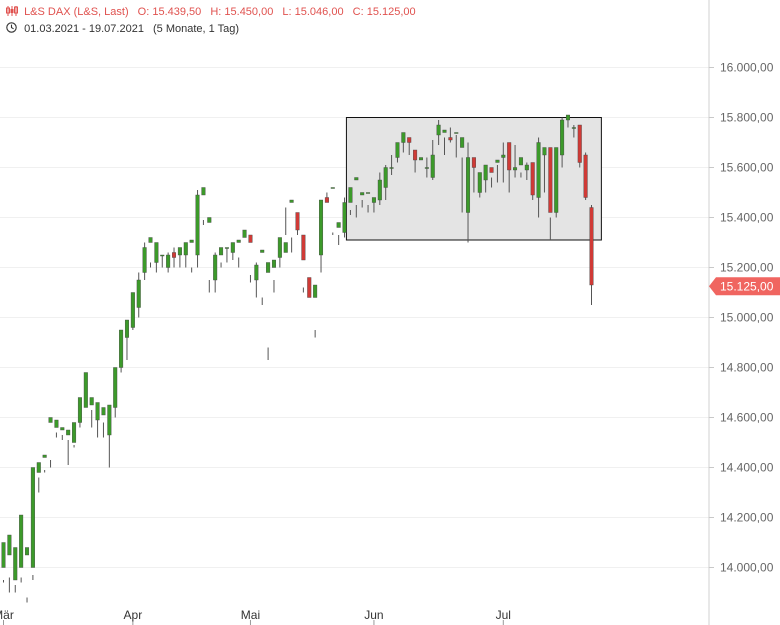 The width and height of the screenshot is (780, 625). Describe the element at coordinates (11, 27) in the screenshot. I see `clock-icon` at that location.